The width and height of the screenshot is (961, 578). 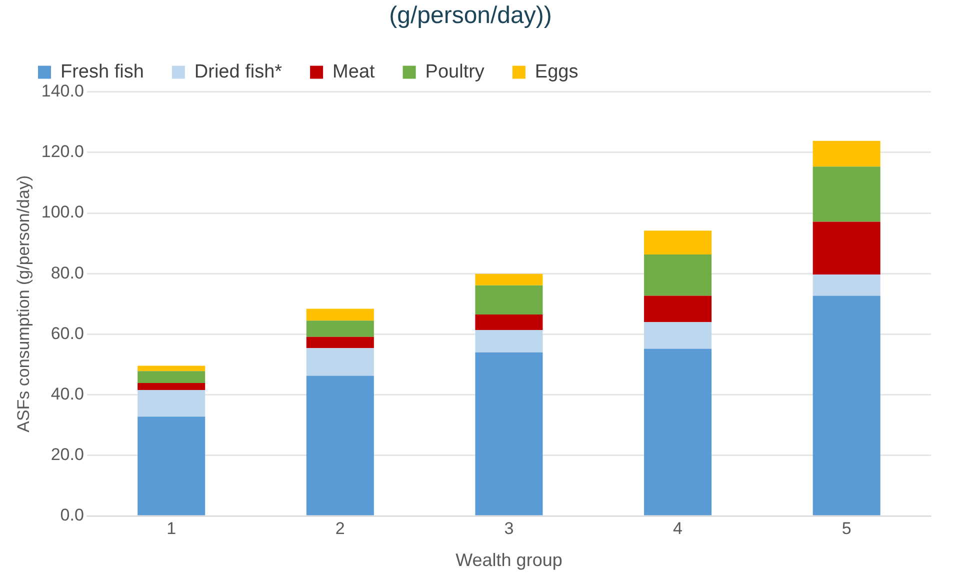 What do you see at coordinates (509, 560) in the screenshot?
I see `x-axis-title: Wealth group` at bounding box center [509, 560].